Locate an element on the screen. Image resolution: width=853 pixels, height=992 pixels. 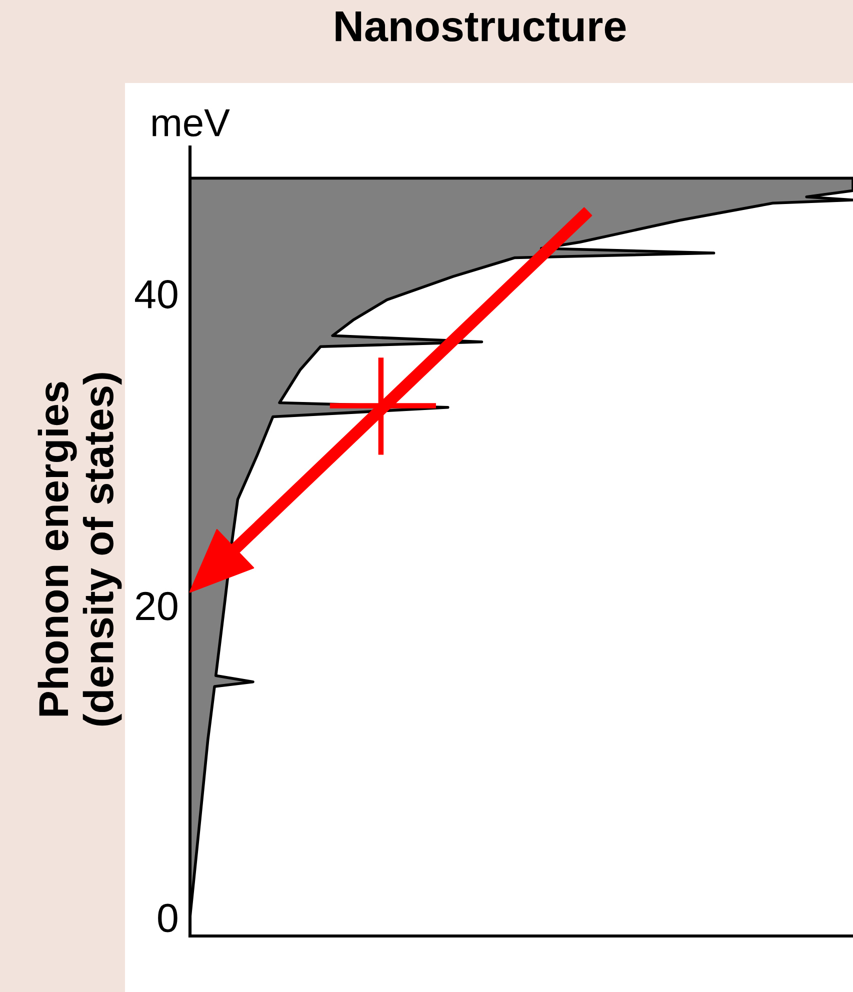
y-axis-title: Phonon energies (density of states) is located at coordinates (80, 549).